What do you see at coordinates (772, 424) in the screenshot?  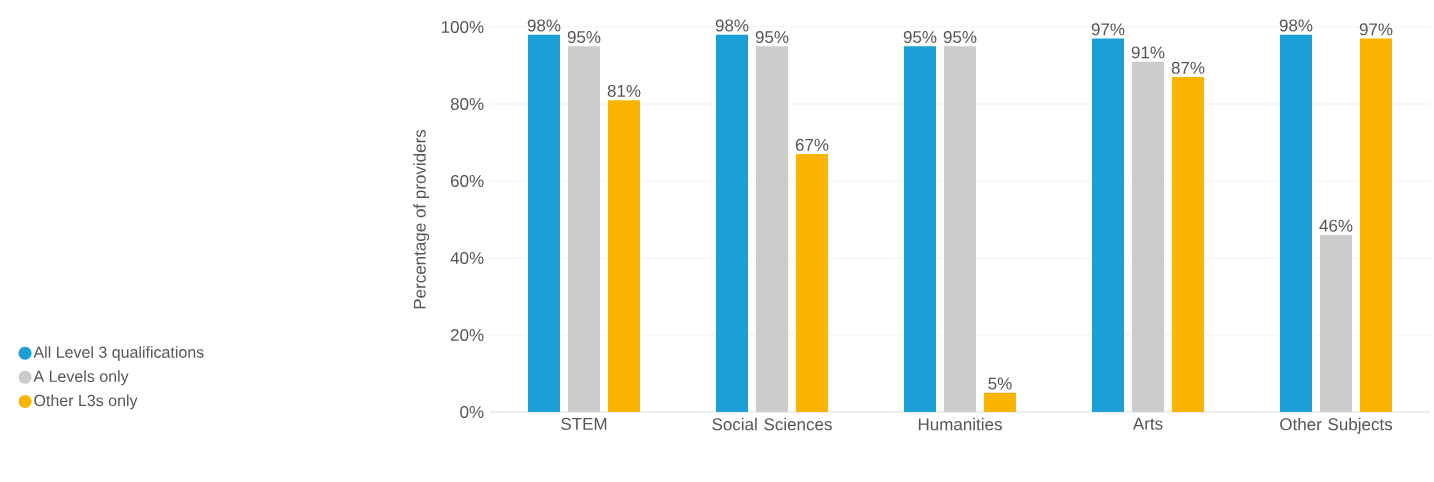 I see `x-tick-label: Social Sciences` at bounding box center [772, 424].